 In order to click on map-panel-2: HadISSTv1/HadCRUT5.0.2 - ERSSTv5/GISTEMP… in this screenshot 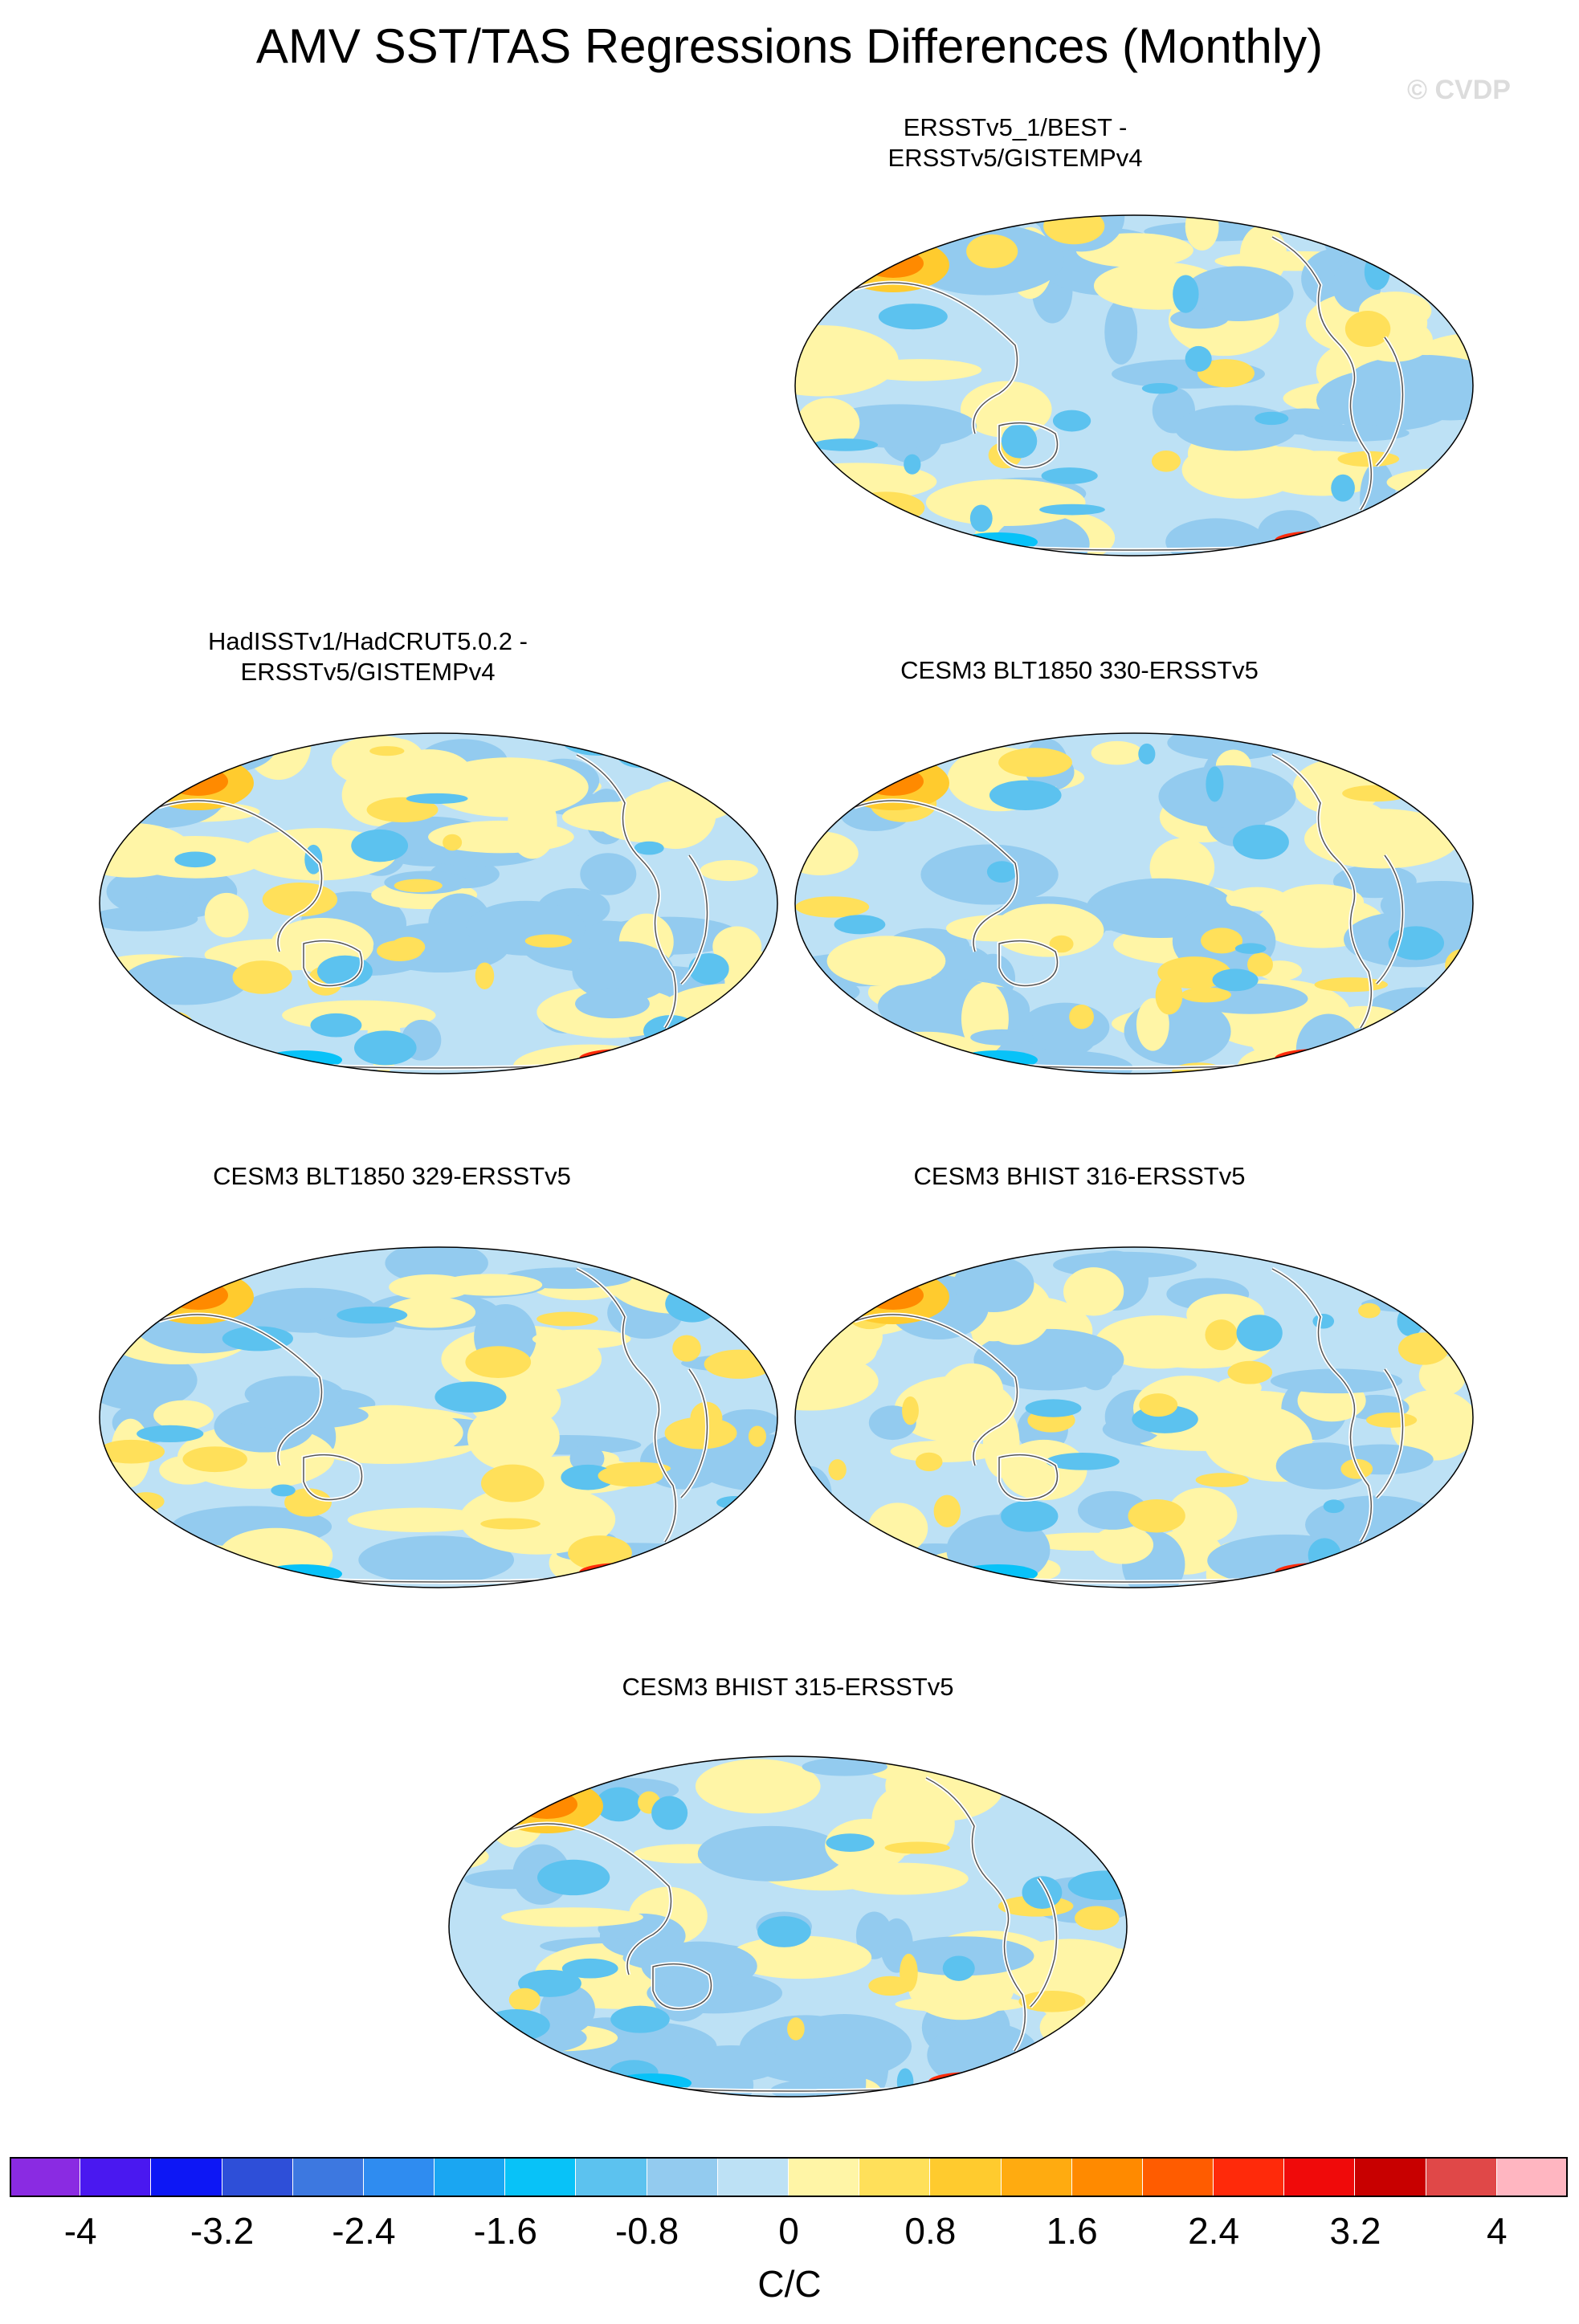, I will do `click(440, 851)`.